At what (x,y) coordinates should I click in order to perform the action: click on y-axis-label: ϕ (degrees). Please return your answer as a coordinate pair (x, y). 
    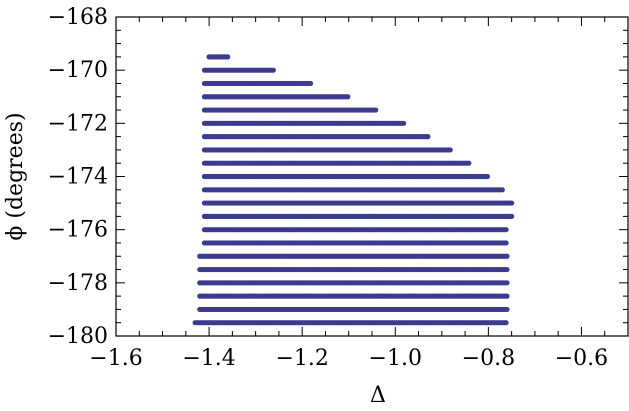
    Looking at the image, I should click on (15, 176).